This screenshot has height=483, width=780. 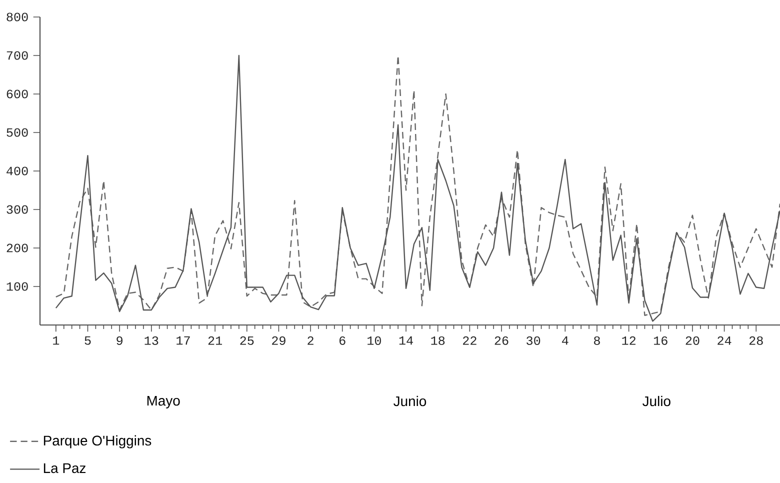 I want to click on y-tick-label: 700, so click(x=17, y=55).